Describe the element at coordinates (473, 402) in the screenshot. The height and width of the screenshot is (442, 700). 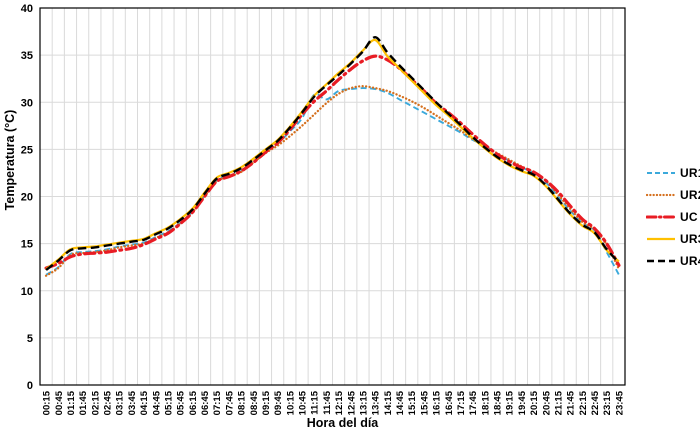
I see `x-tick-label: 17:45` at that location.